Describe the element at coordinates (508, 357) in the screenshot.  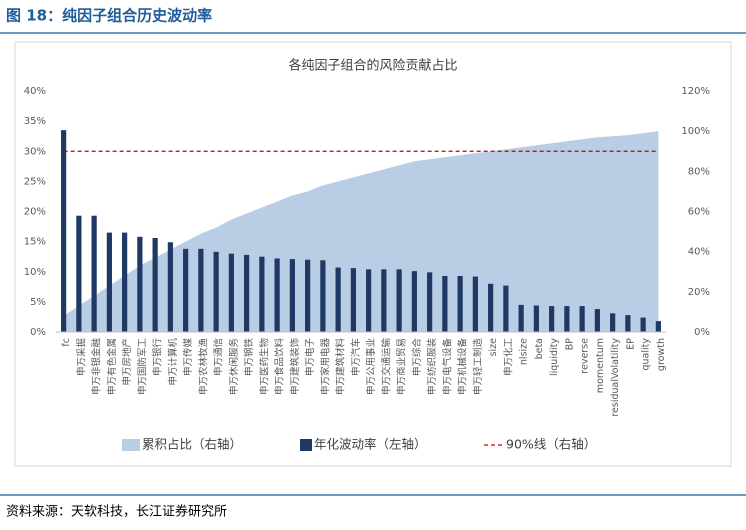
I see `x-tick-label: 申万化工` at that location.